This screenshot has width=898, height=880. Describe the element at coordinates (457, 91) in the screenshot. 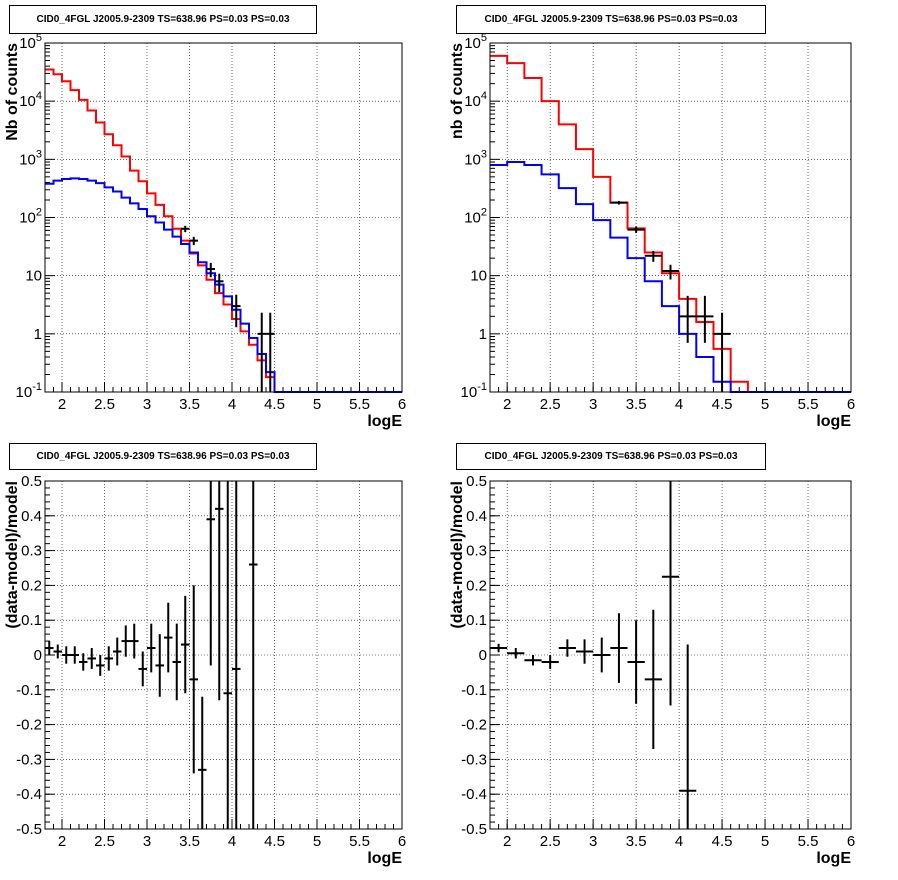

I see `y-axis-label: nb of counts` at that location.